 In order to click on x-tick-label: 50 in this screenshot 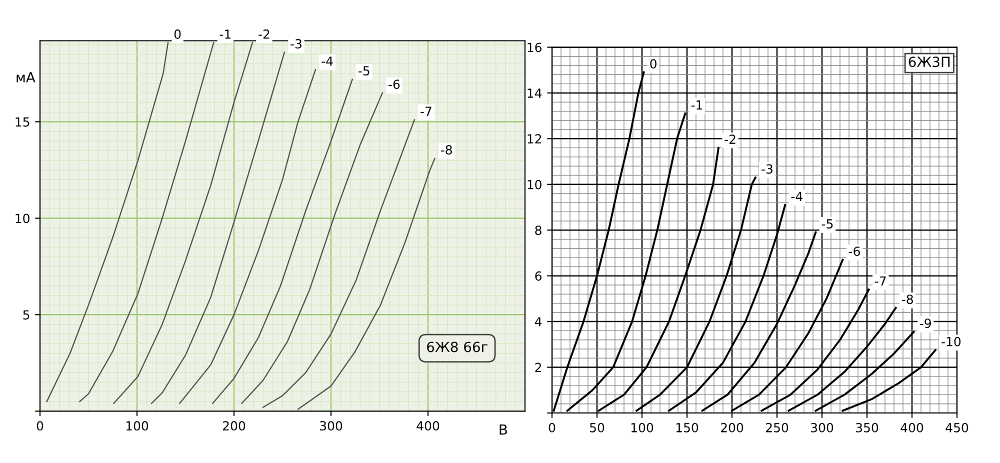, I will do `click(597, 427)`.